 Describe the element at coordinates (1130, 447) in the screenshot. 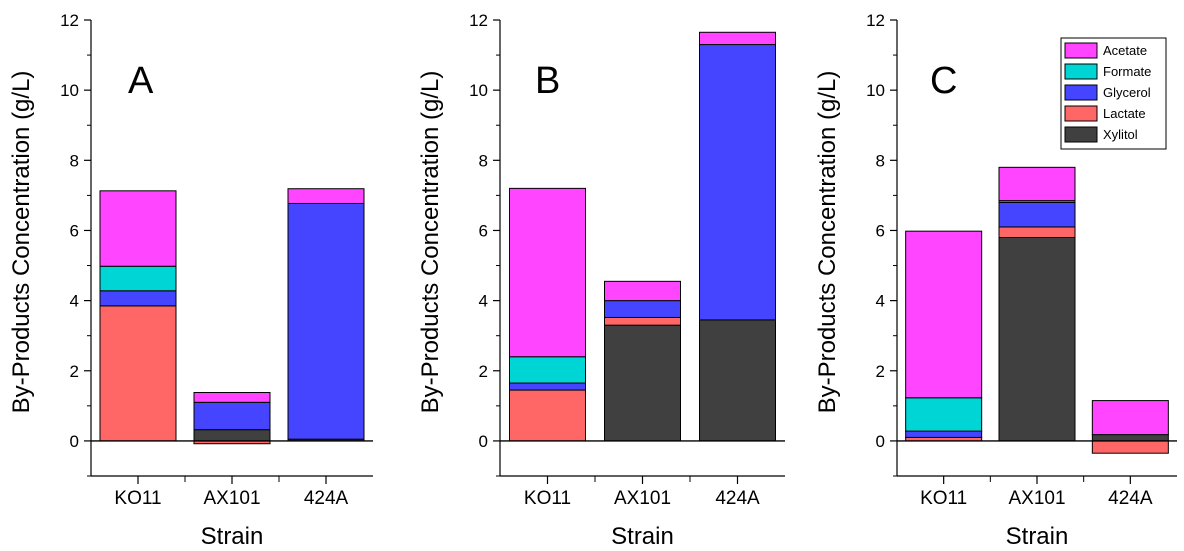

I see `bar-segment-lactate-424a` at that location.